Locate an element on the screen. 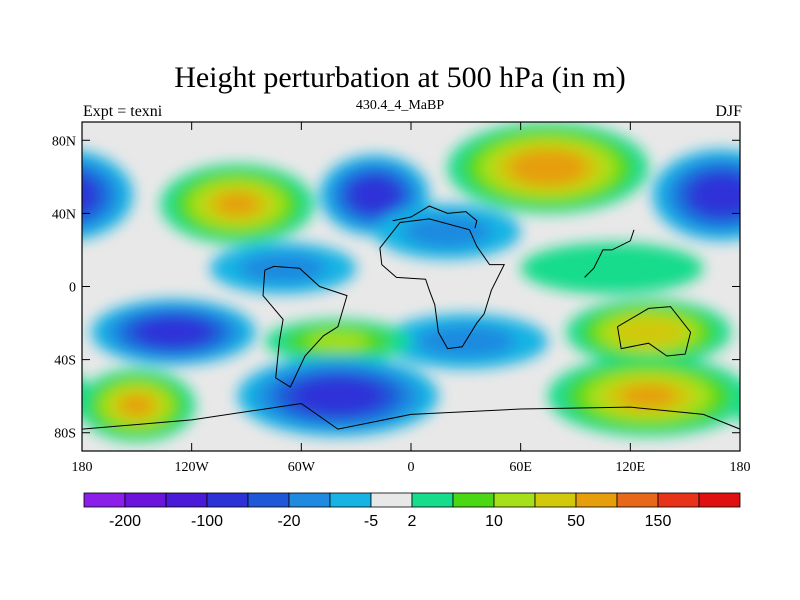 The height and width of the screenshot is (600, 800). x-tick-label: 0 is located at coordinates (411, 467).